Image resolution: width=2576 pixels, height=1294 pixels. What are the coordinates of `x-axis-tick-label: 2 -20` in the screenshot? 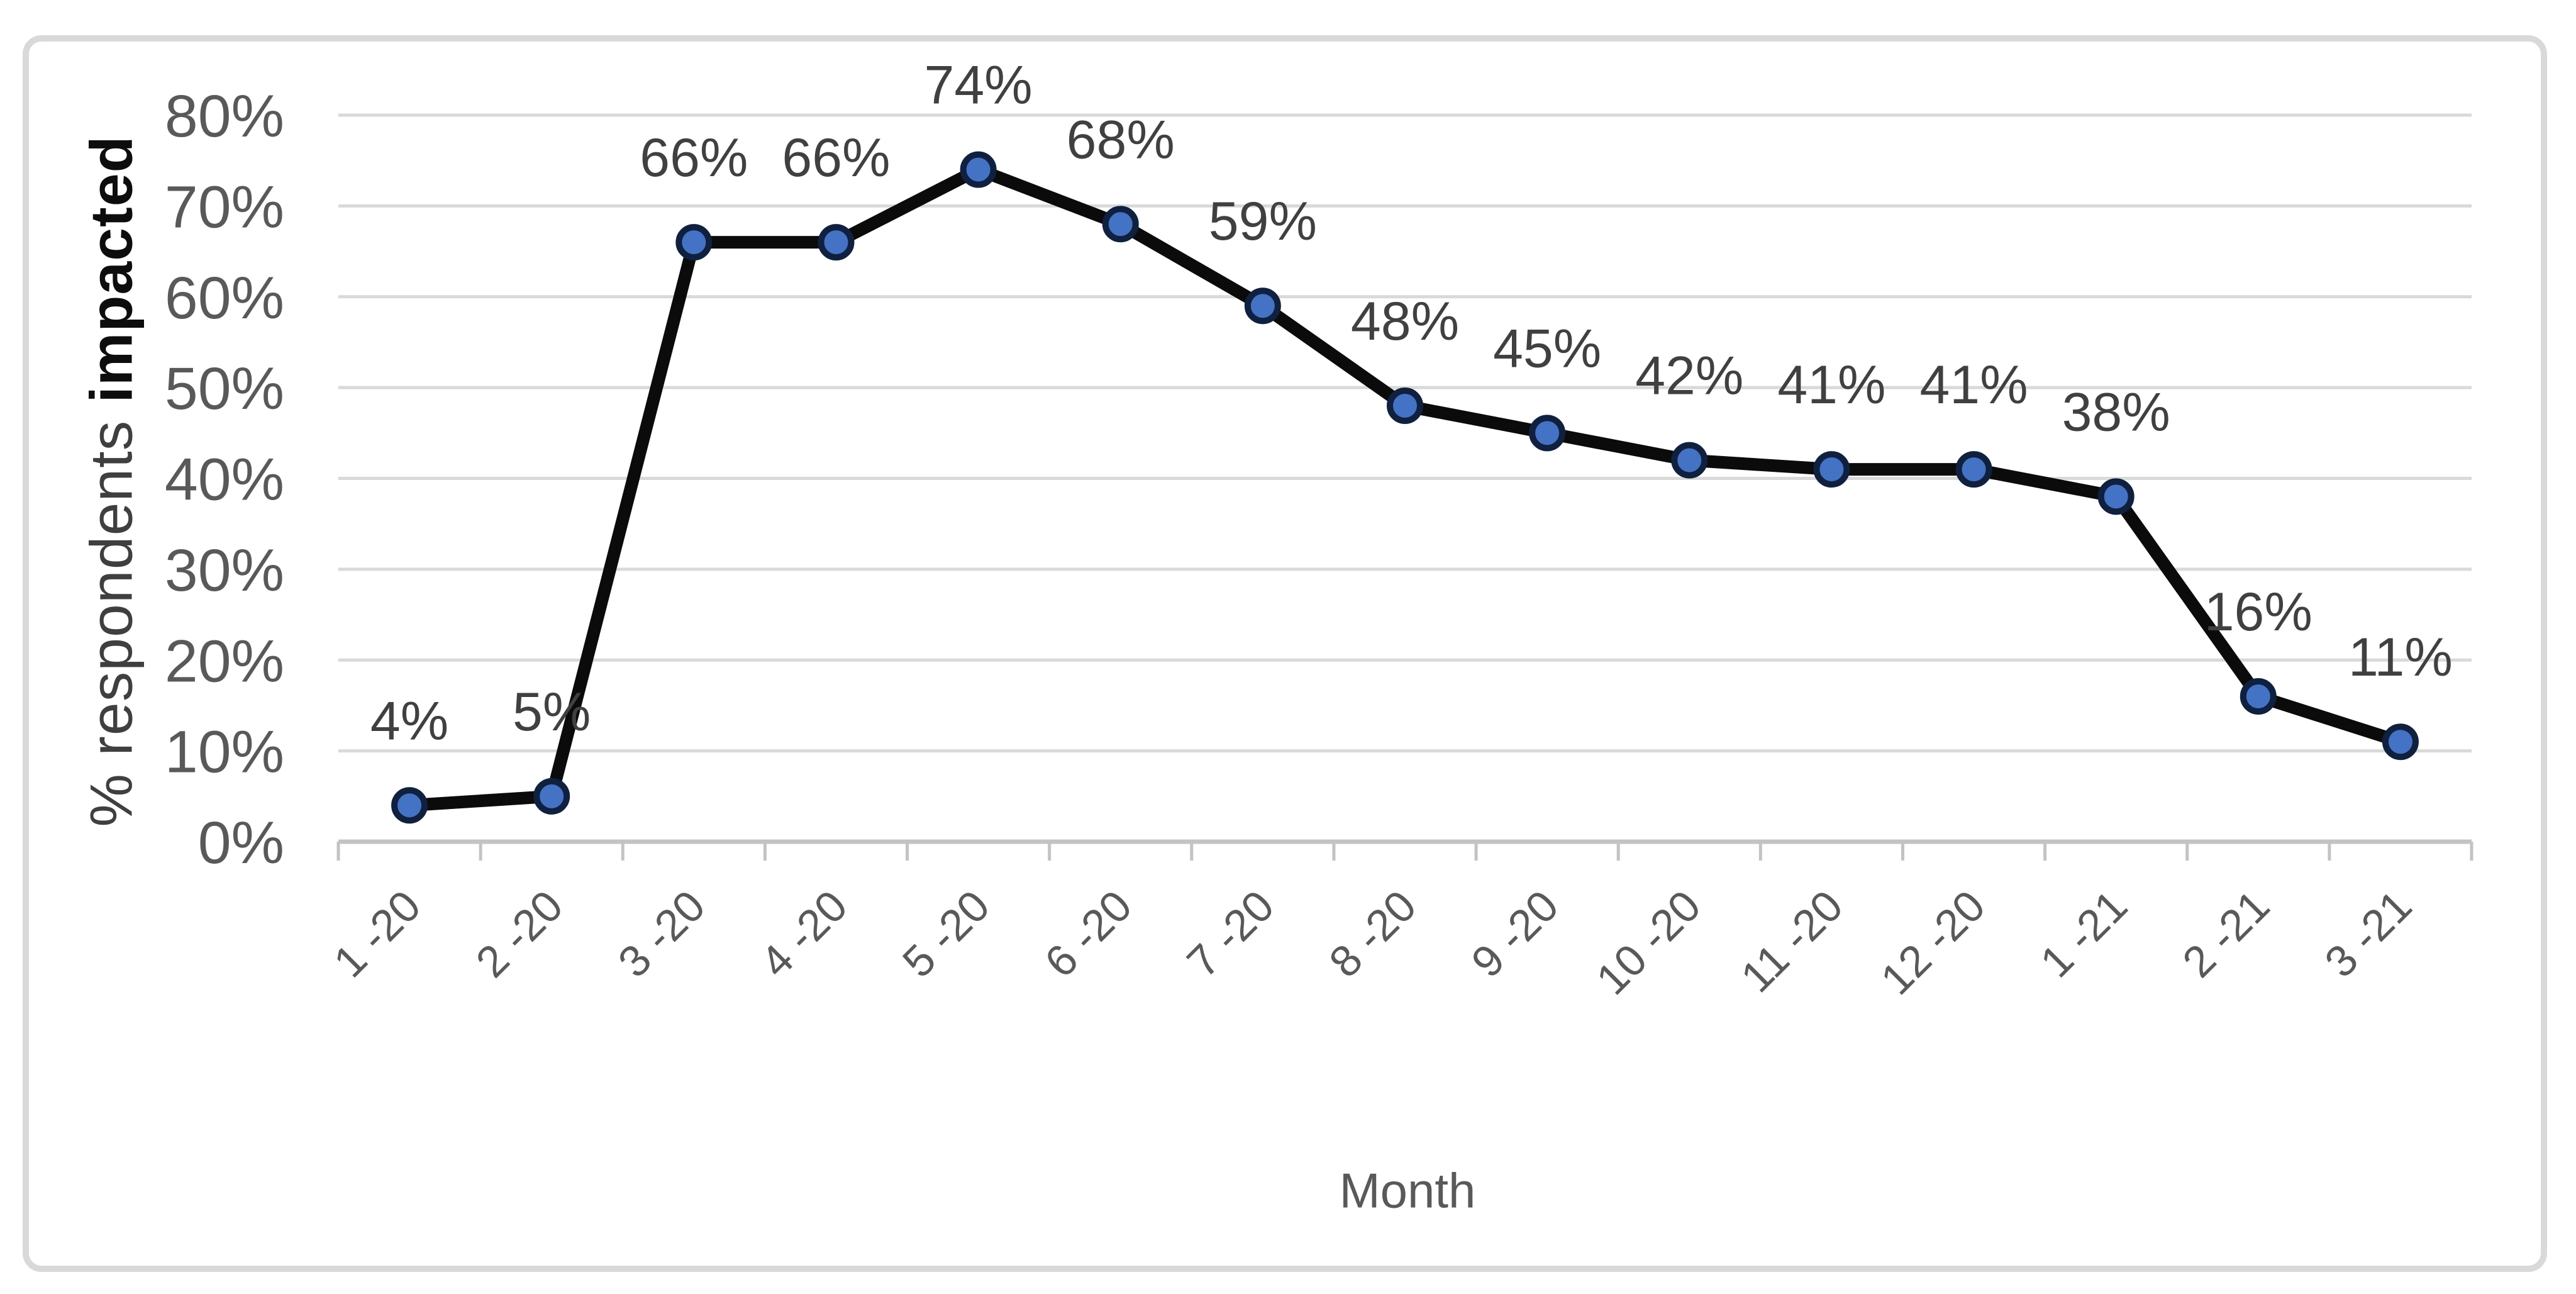 It's located at (519, 933).